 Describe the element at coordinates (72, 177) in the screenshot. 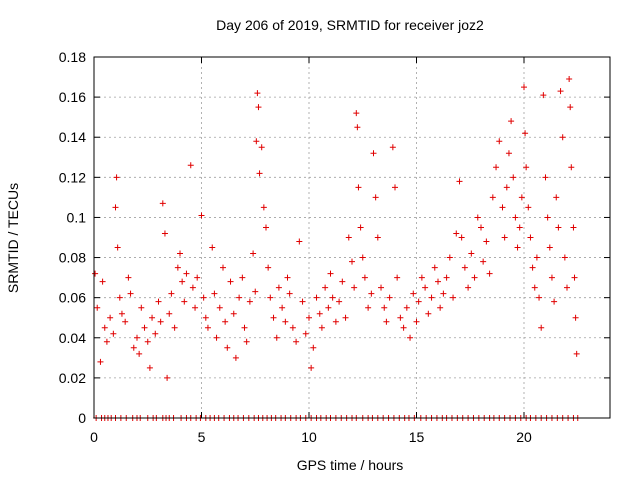

I see `y-tick-label: 0.12` at that location.